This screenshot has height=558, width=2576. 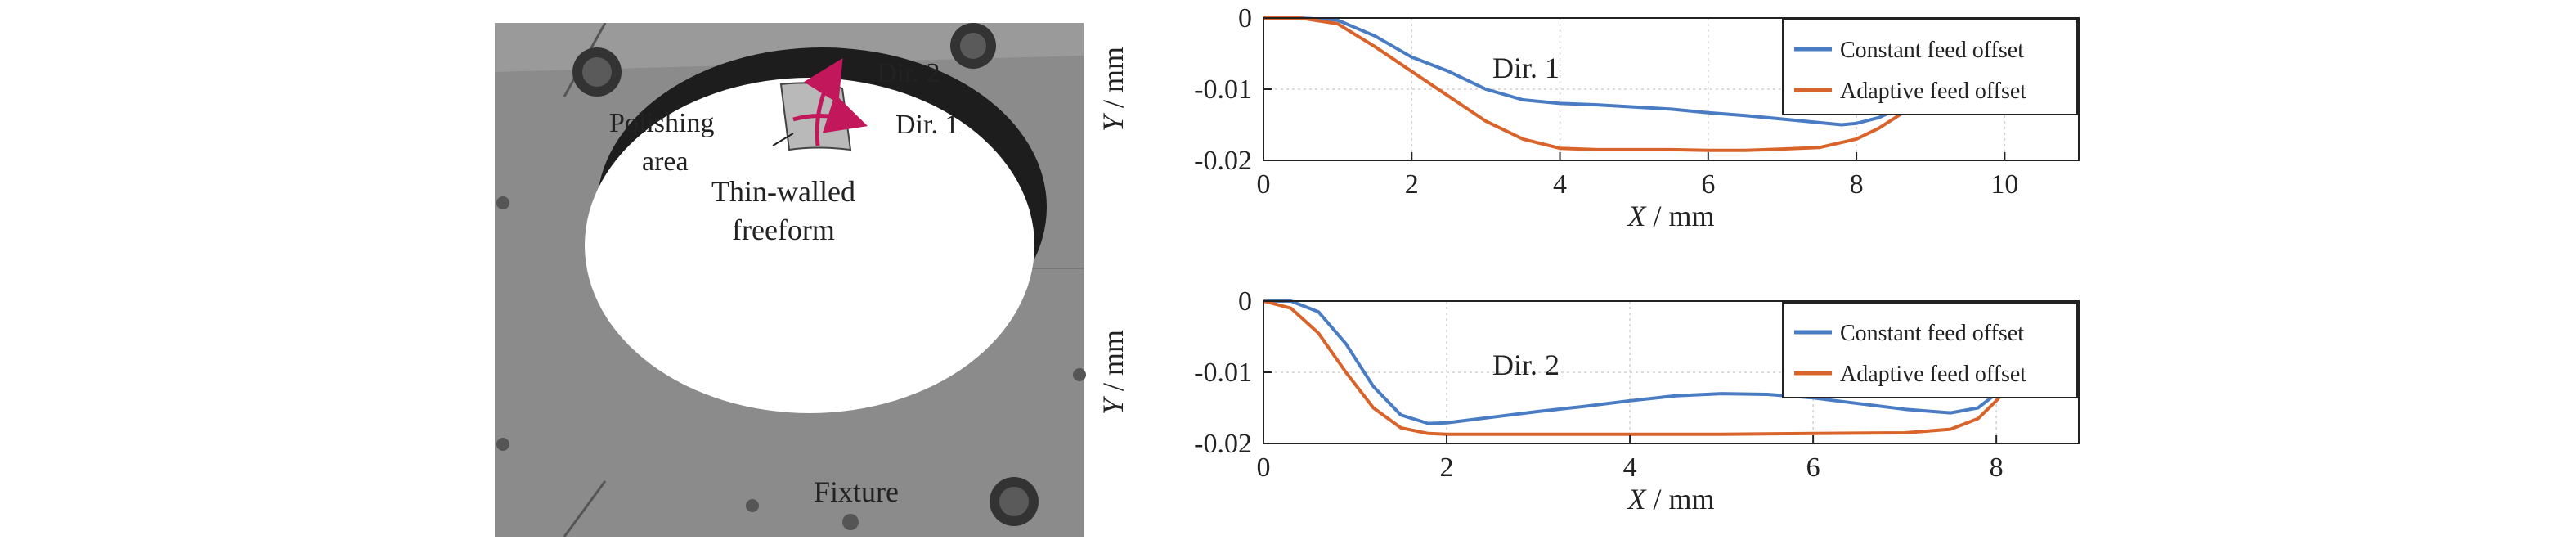 I want to click on annotation-direction: Dir. 1, so click(x=1526, y=68).